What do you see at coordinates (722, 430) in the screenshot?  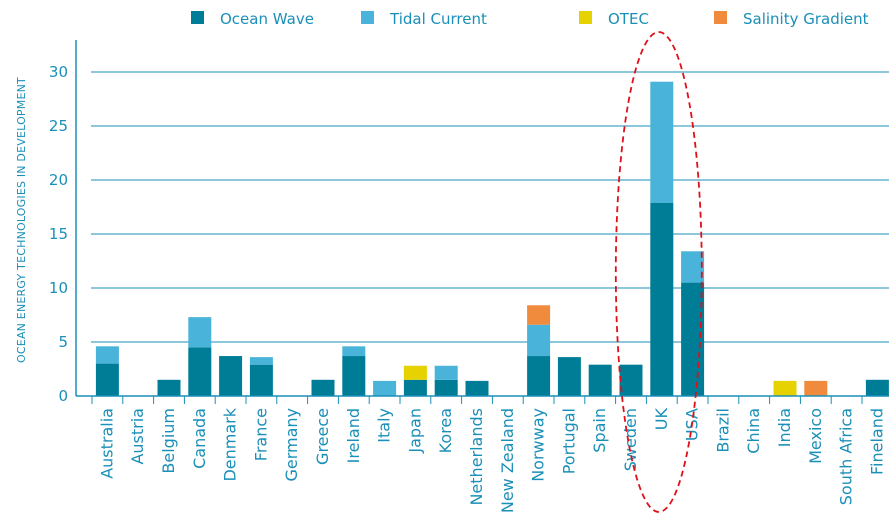 I see `x-category-label-20: Brazil` at bounding box center [722, 430].